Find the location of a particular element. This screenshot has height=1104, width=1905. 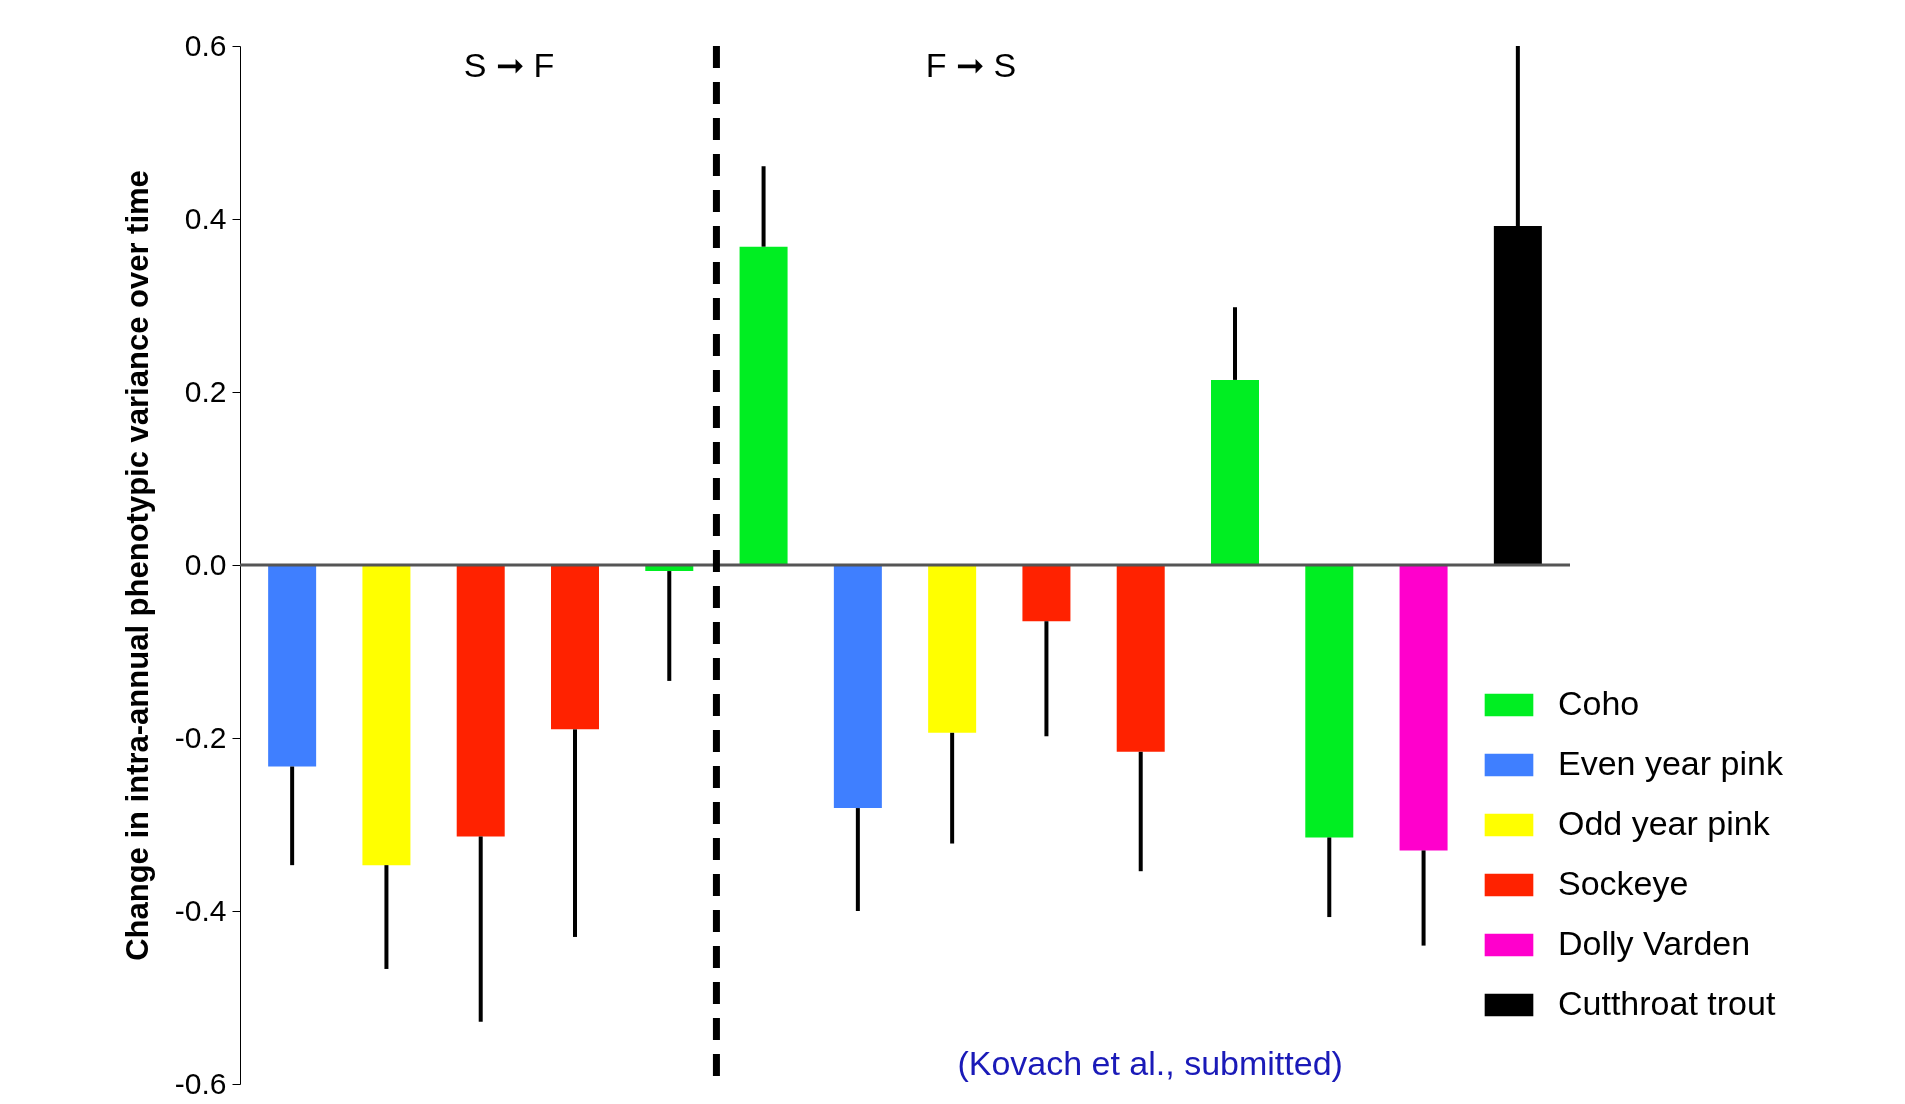

annotation: S ➞ F is located at coordinates (509, 65).